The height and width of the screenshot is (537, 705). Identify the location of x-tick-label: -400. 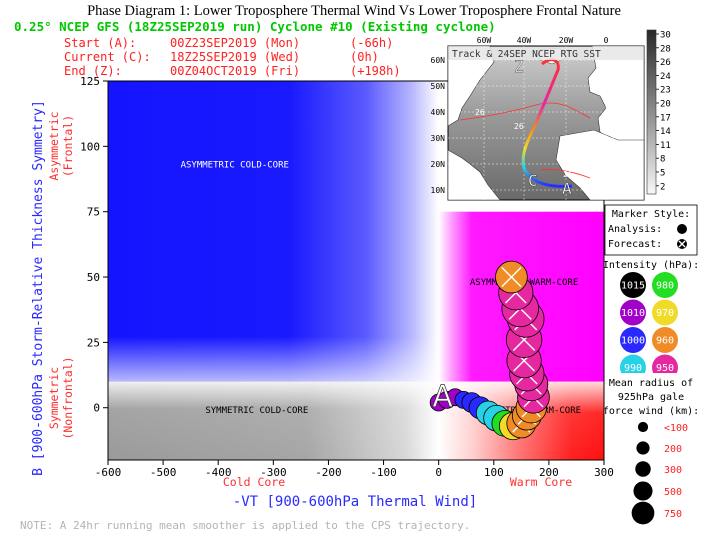
(218, 472).